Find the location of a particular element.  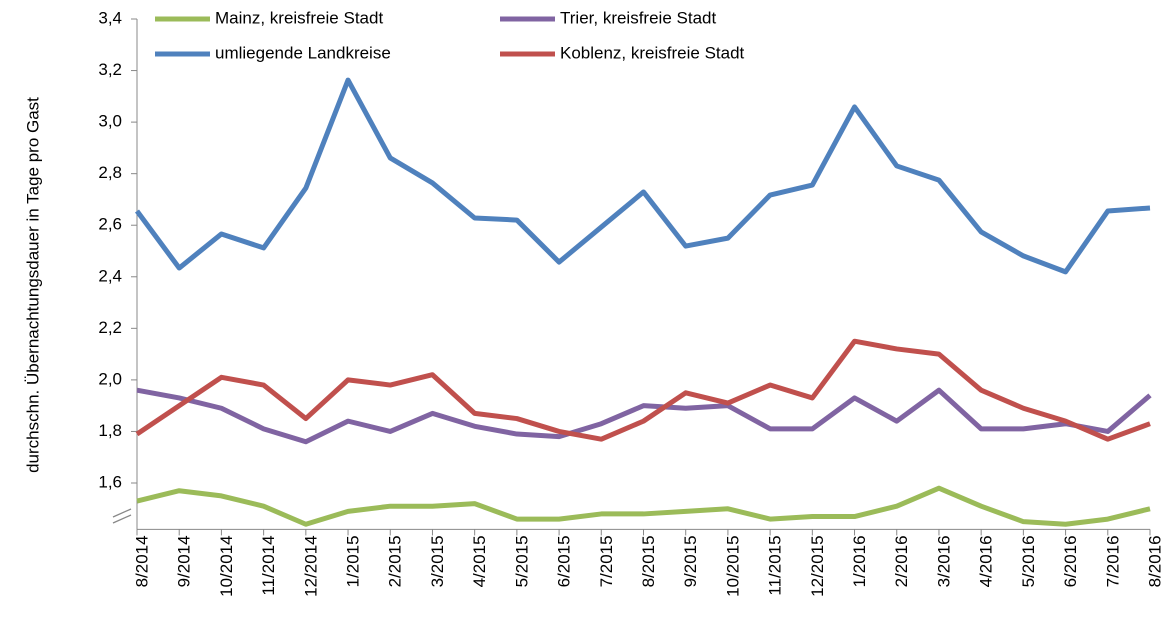

y-tick-label: 2,8 is located at coordinates (110, 172).